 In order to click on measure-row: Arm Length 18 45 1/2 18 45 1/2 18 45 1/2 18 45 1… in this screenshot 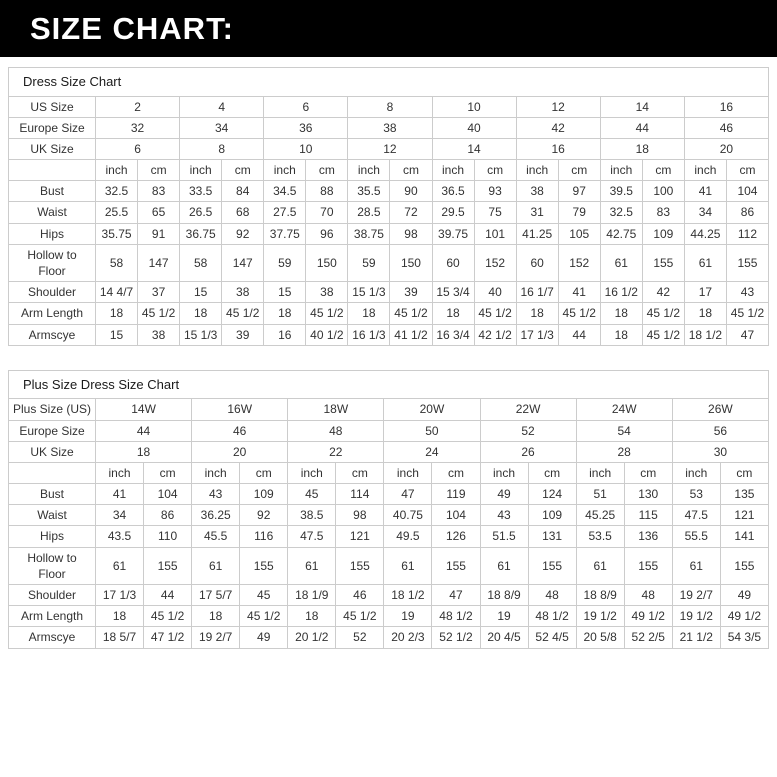, I will do `click(389, 313)`.